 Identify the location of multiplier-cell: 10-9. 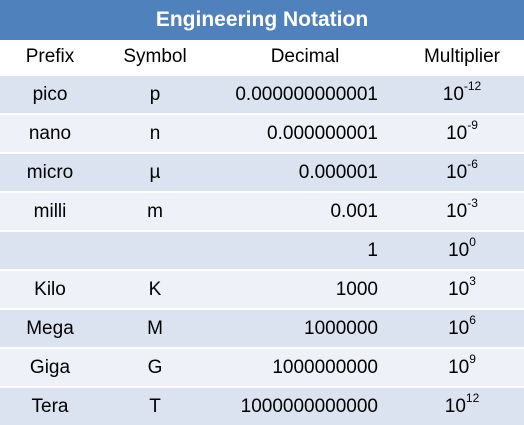
(462, 133).